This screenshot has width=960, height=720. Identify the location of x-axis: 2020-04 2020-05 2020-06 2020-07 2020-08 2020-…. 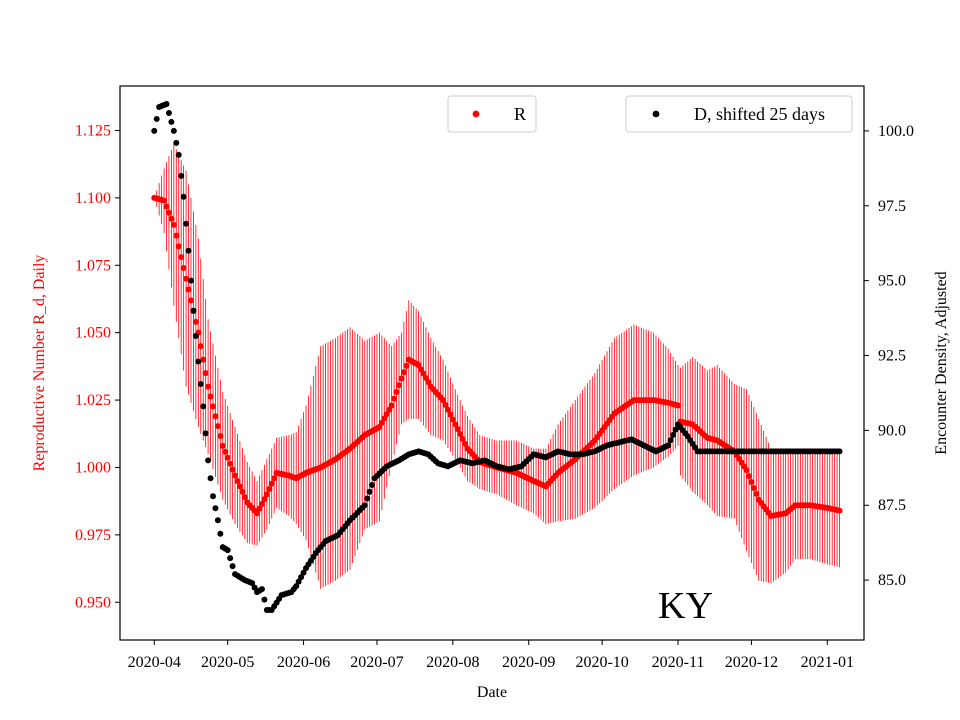
(491, 655).